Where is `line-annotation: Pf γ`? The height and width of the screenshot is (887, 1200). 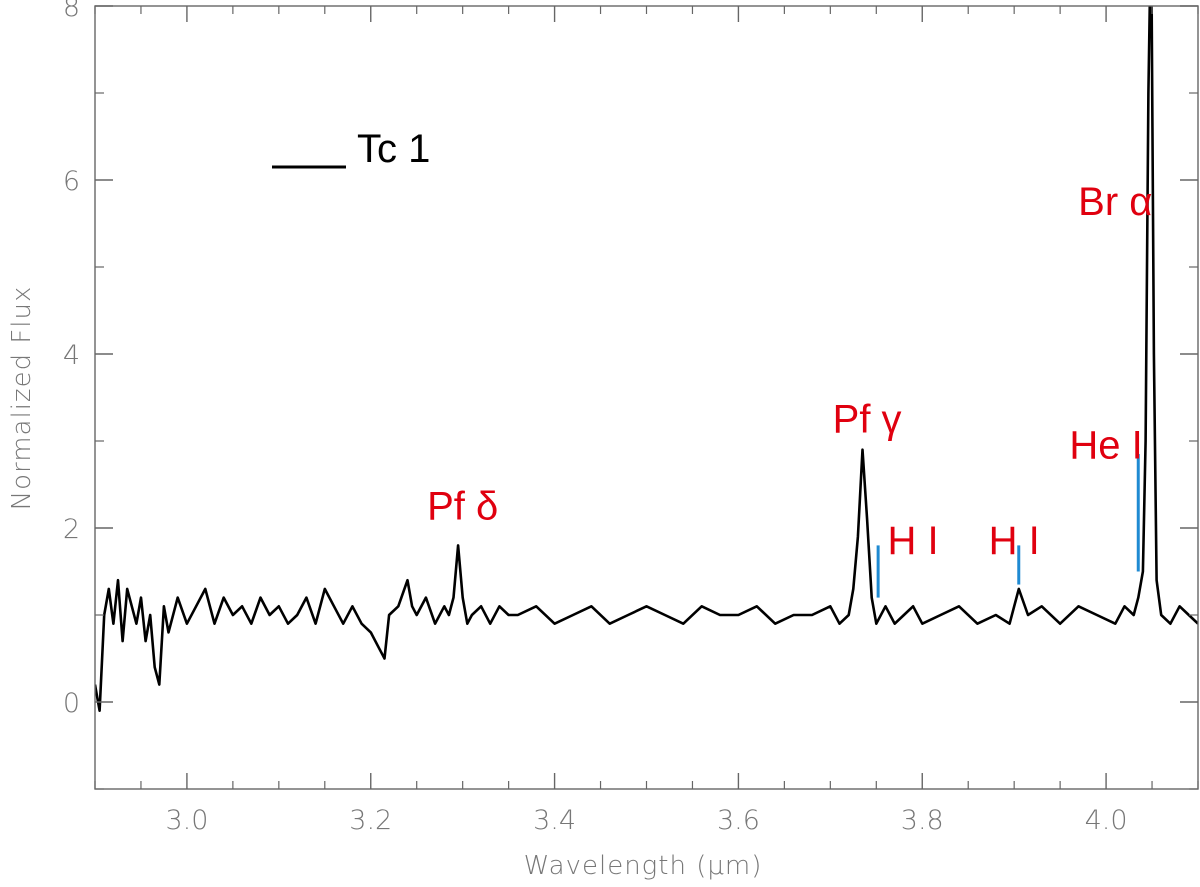 line-annotation: Pf γ is located at coordinates (867, 419).